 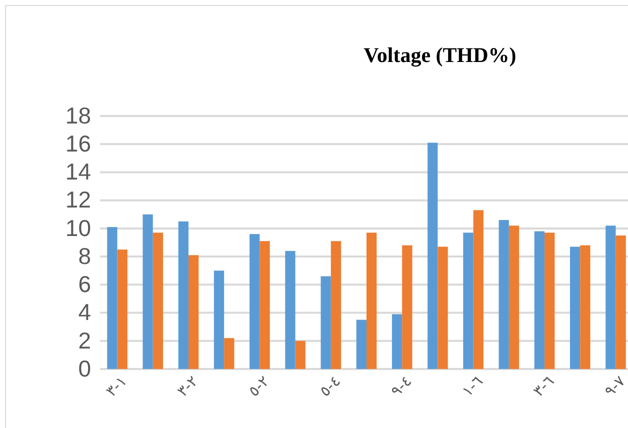 I want to click on y-tick-label: 16, so click(x=78, y=143).